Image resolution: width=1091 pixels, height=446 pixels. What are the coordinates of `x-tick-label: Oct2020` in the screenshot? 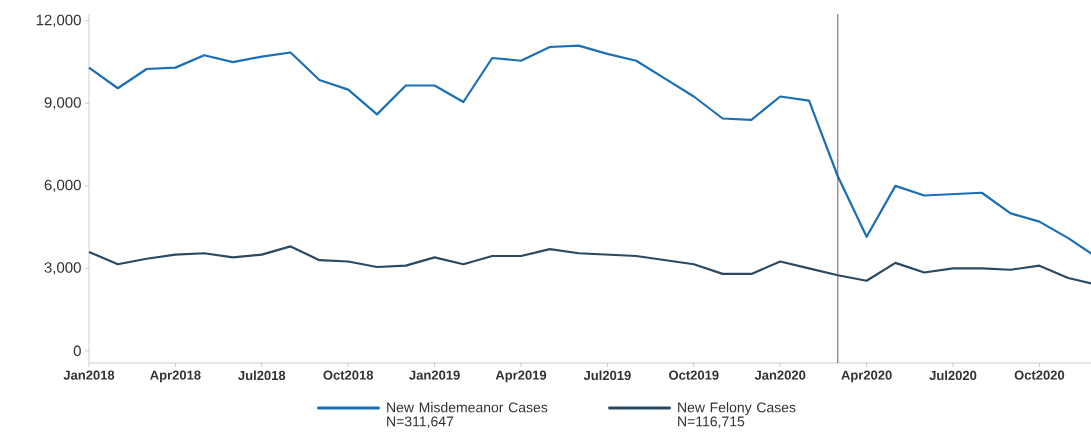 It's located at (1039, 375).